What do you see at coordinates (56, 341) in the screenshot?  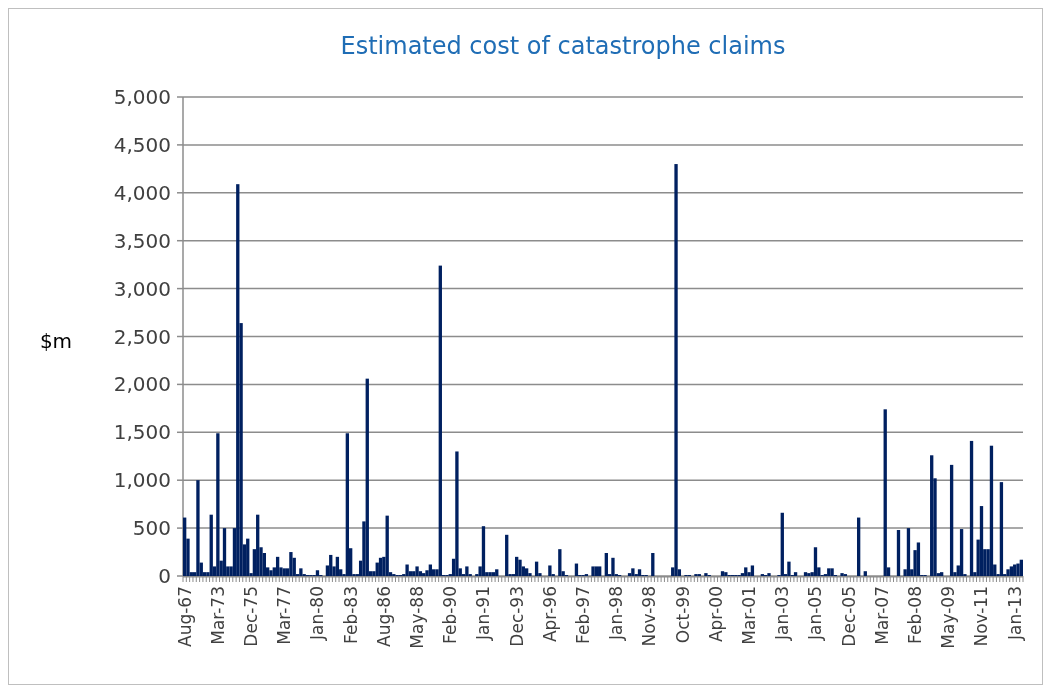 I see `y-axis-title: $m` at bounding box center [56, 341].